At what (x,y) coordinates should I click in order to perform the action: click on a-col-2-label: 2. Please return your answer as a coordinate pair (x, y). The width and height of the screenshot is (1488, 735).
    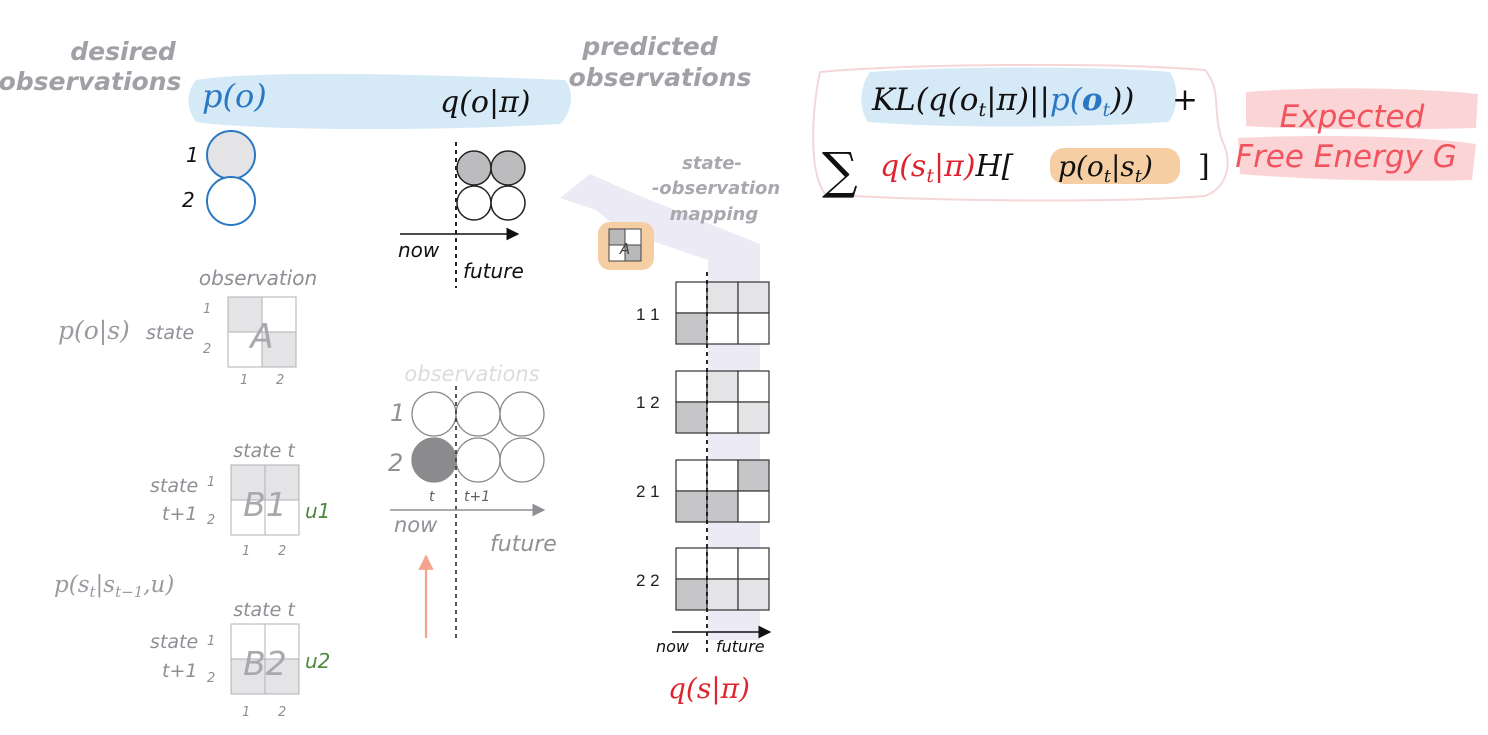
    Looking at the image, I should click on (280, 380).